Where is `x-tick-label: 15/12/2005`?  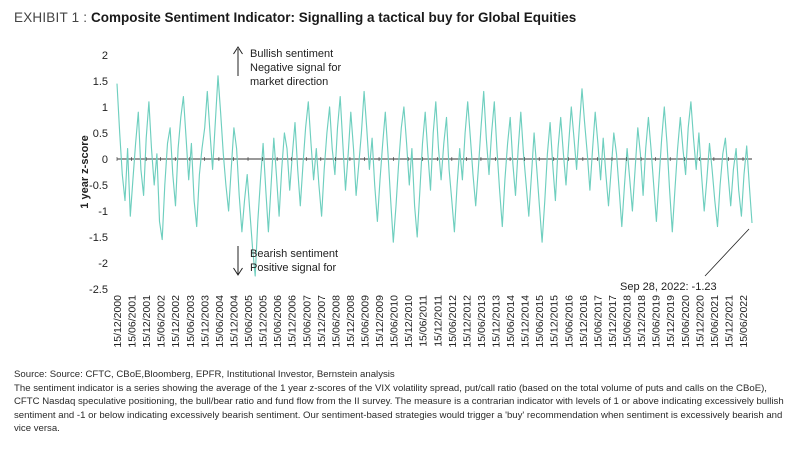 x-tick-label: 15/12/2005 is located at coordinates (264, 321).